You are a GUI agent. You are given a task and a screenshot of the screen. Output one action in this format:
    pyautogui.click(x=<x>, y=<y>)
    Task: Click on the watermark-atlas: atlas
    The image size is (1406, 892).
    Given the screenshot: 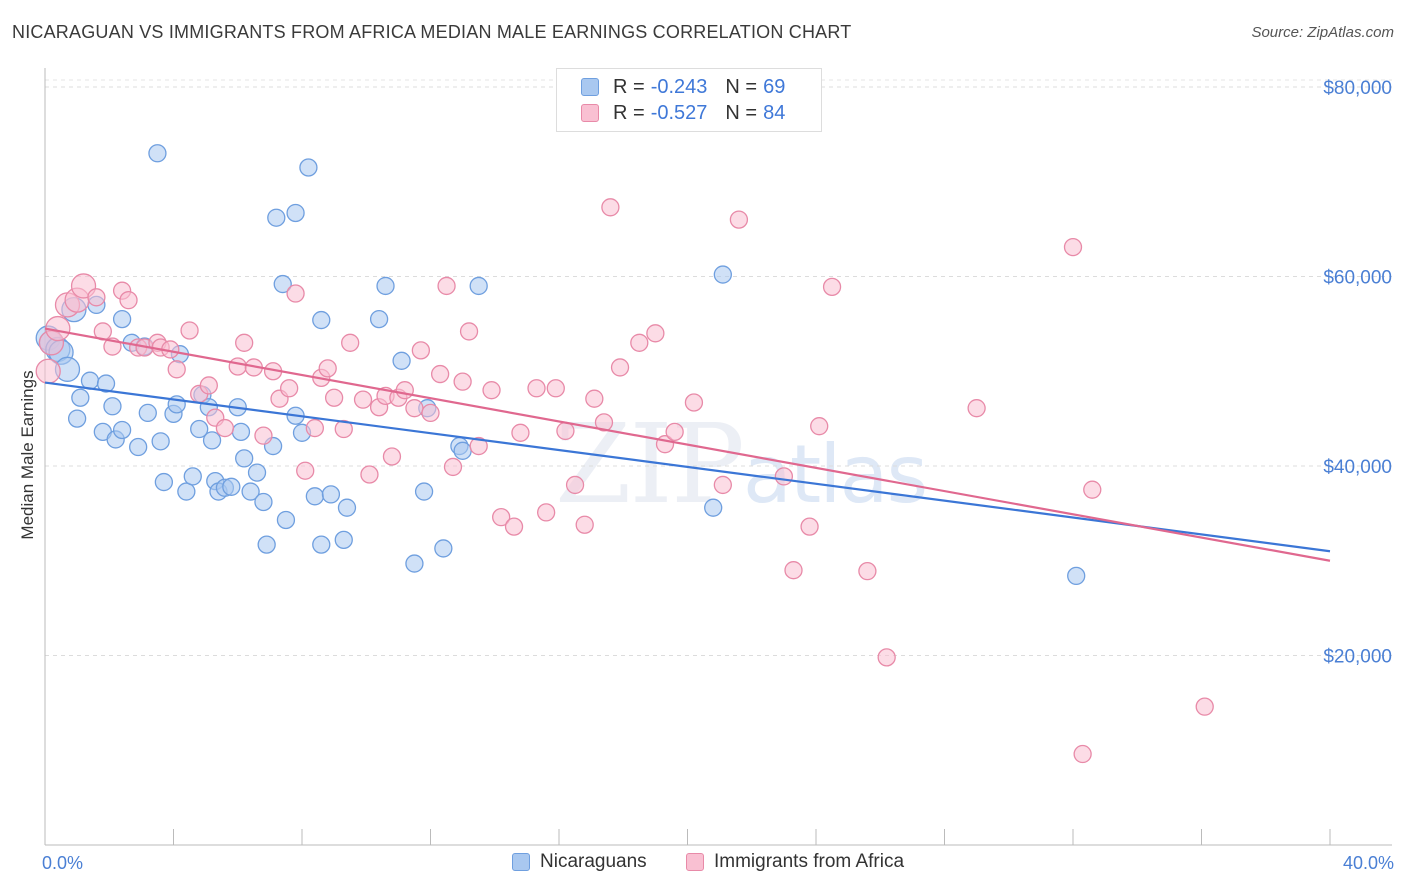 What is the action you would take?
    pyautogui.click(x=835, y=474)
    